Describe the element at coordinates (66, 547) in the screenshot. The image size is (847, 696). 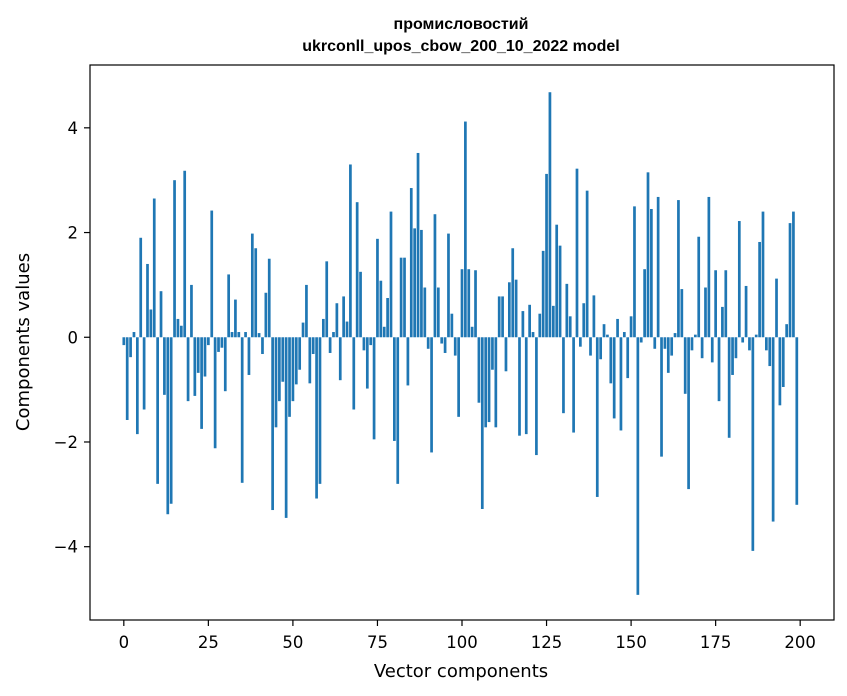
I see `y-tick-label--4: −4` at that location.